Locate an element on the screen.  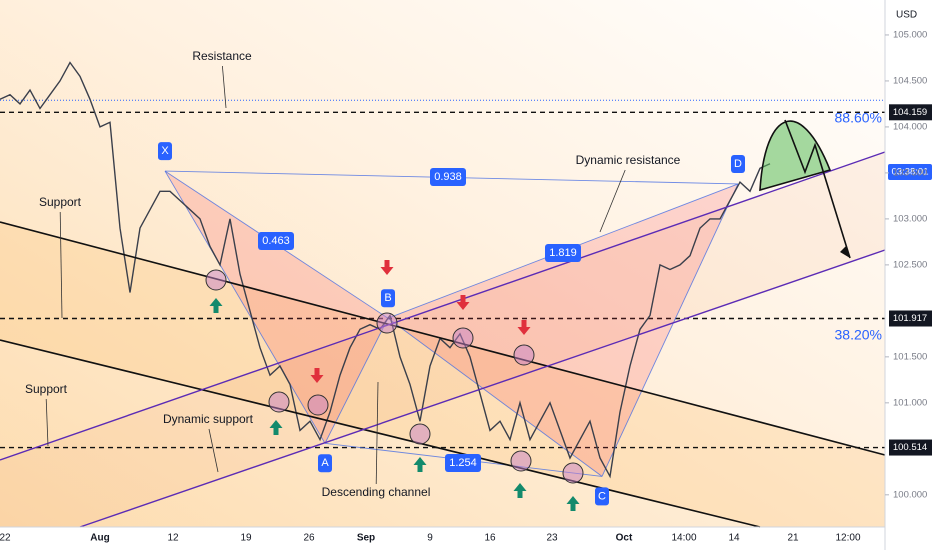
annotation: Resistance is located at coordinates (222, 56).